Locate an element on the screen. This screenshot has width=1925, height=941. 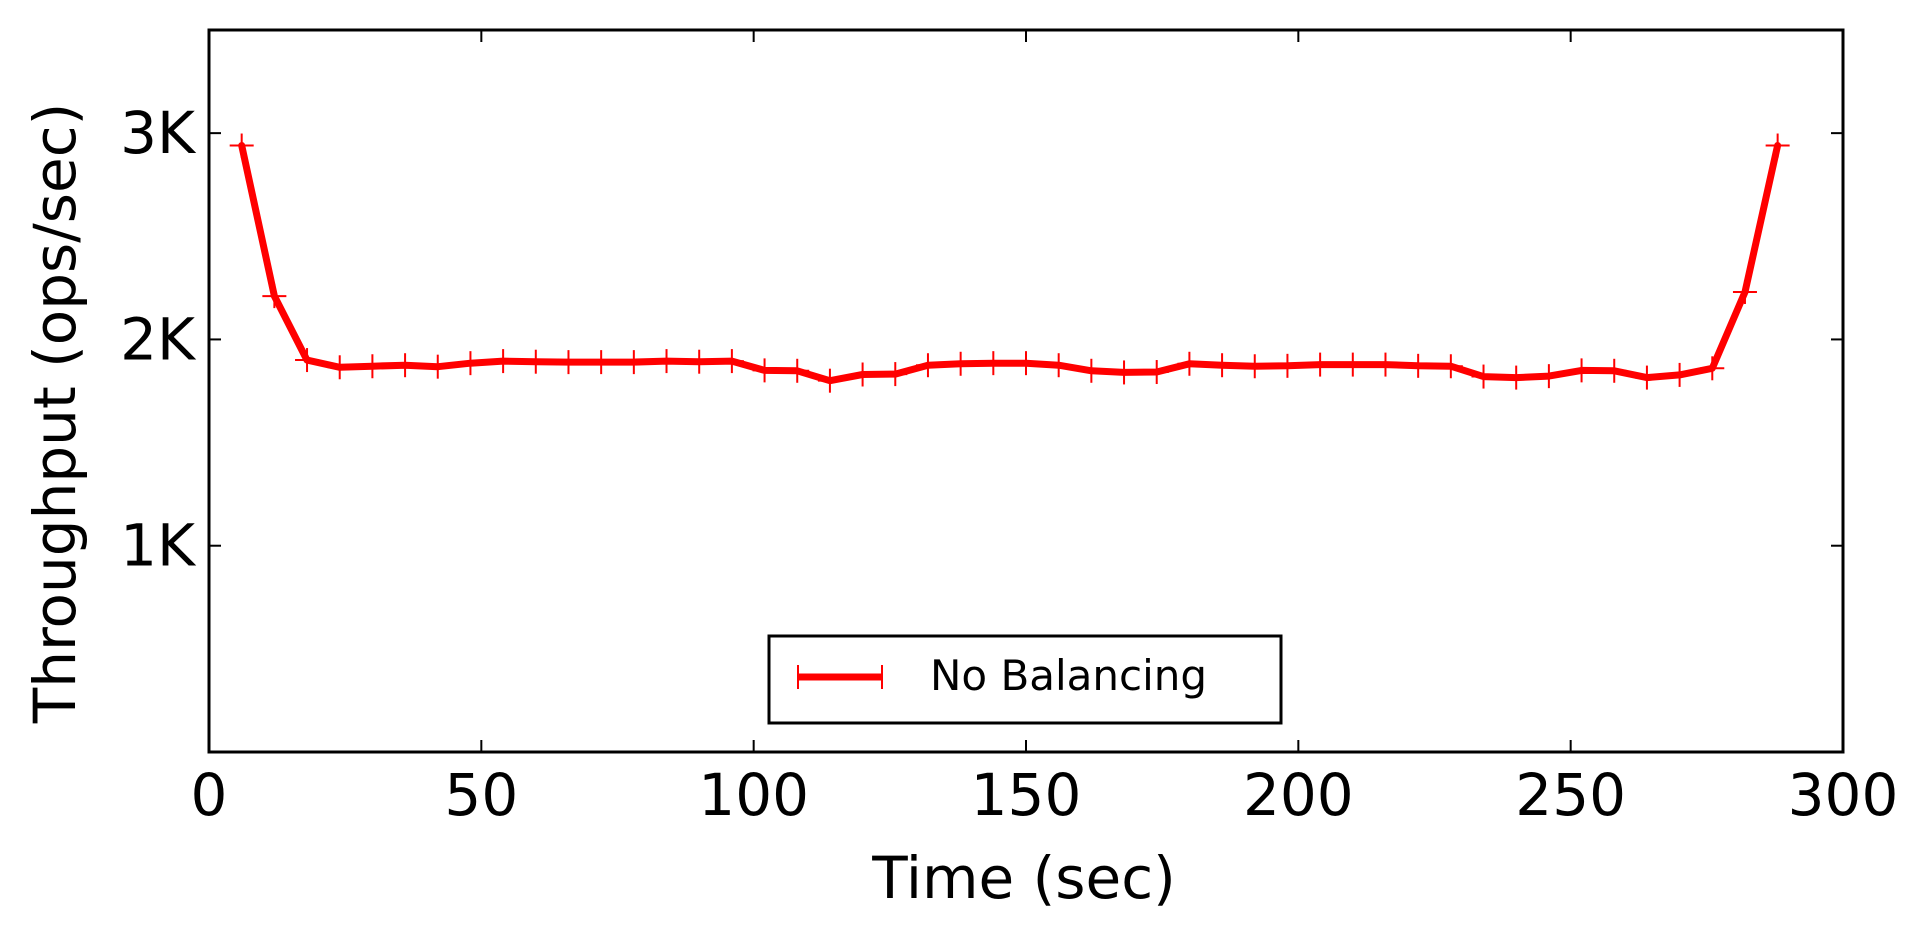
x-axis-label: Time (sec) is located at coordinates (1023, 878).